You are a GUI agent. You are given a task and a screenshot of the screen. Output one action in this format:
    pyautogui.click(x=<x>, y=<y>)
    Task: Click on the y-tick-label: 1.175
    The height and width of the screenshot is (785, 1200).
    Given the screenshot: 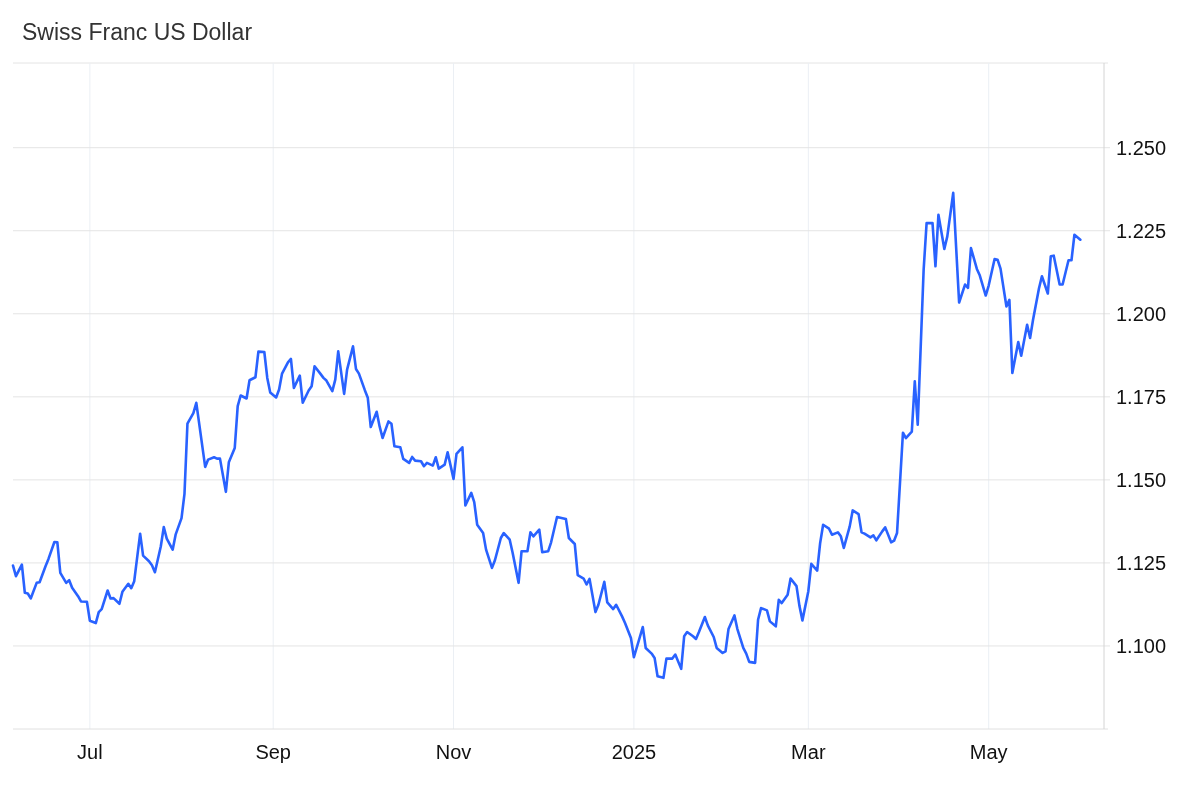 What is the action you would take?
    pyautogui.click(x=1141, y=396)
    